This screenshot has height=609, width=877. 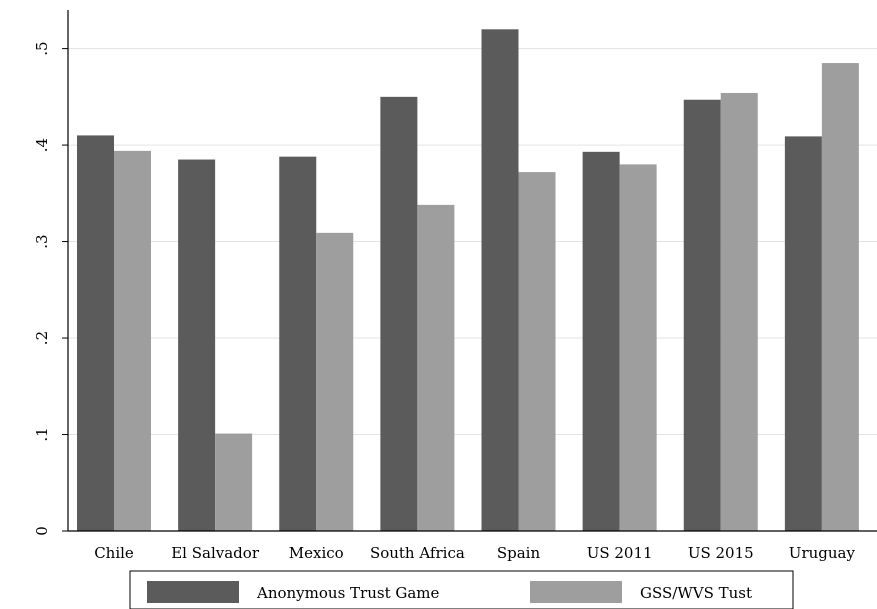 What do you see at coordinates (822, 553) in the screenshot?
I see `x-tick-label: Uruguay` at bounding box center [822, 553].